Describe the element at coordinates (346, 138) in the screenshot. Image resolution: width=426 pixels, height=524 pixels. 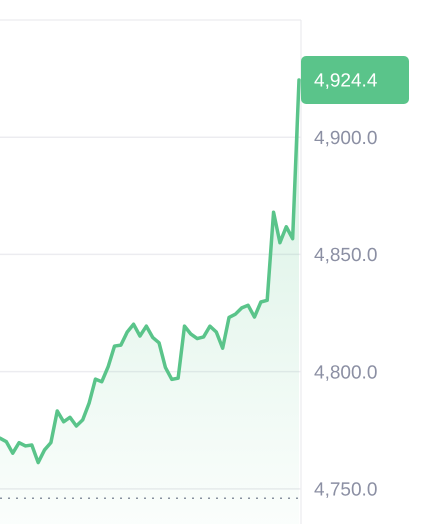
I see `y-tick-label: 4,900.0` at that location.